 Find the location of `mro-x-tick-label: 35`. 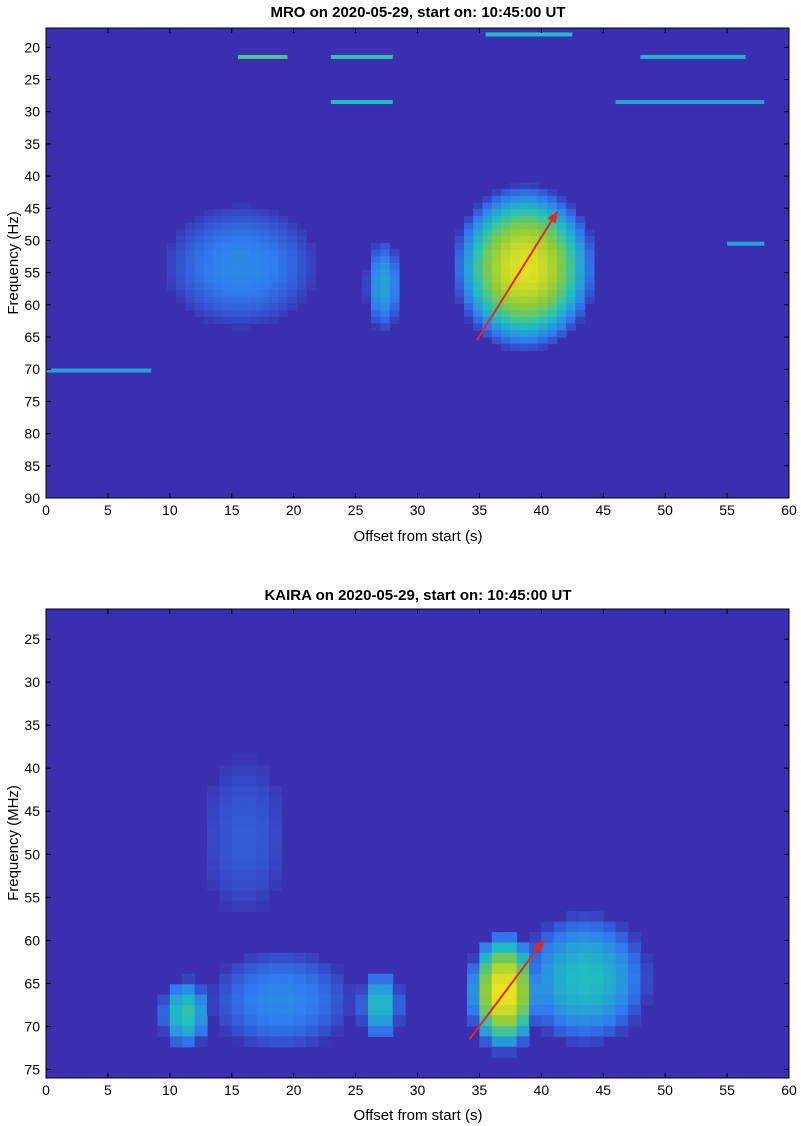

mro-x-tick-label: 35 is located at coordinates (480, 510).